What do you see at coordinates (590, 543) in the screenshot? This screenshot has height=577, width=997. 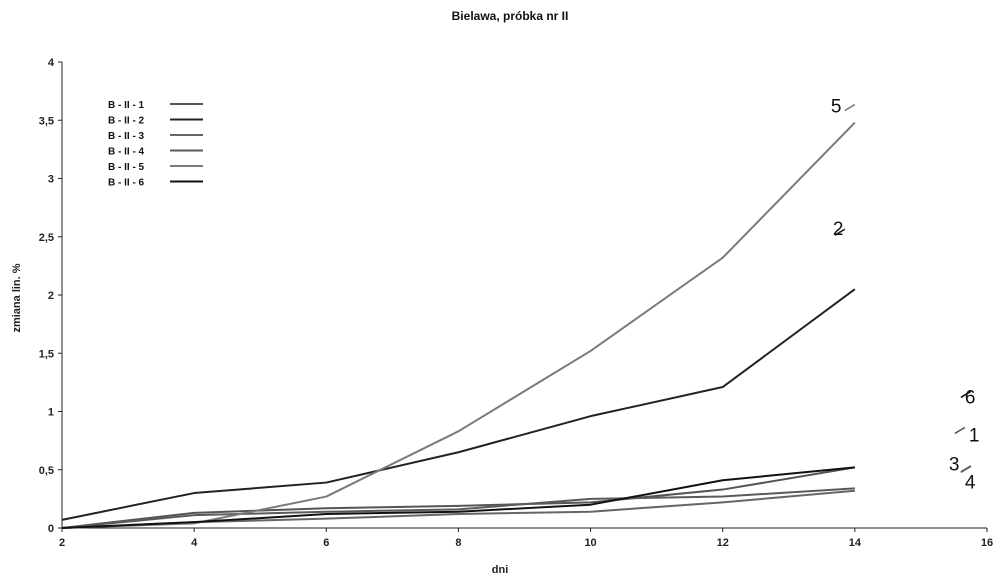 I see `x-tick-label: 10` at bounding box center [590, 543].